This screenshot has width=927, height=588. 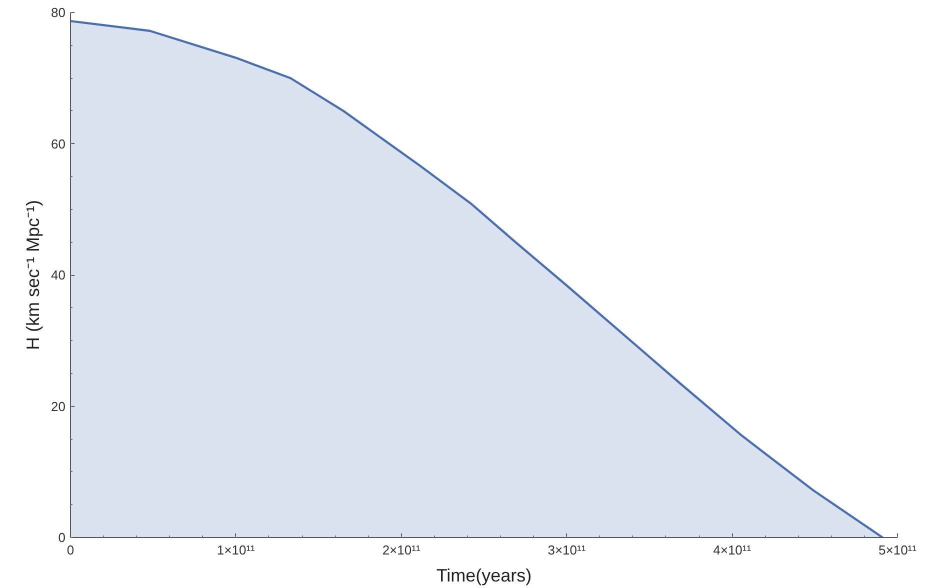 I want to click on x-tick-label: 1×10¹¹, so click(x=236, y=550).